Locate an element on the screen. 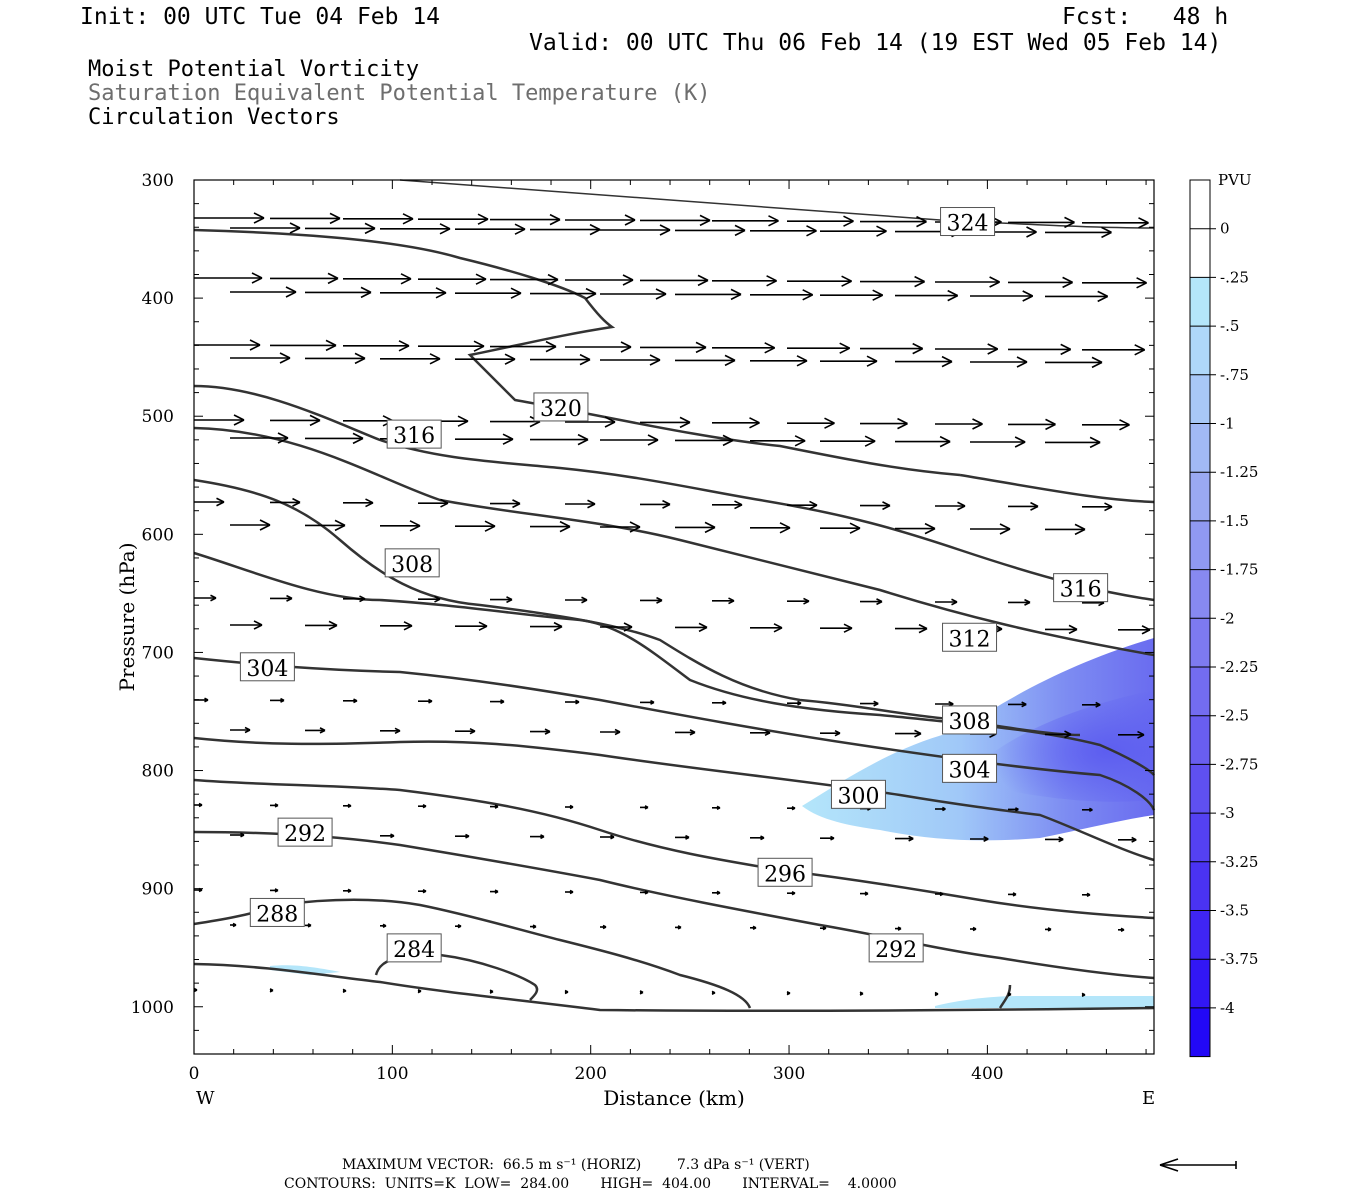  colorbar-label: -1 is located at coordinates (1227, 424).